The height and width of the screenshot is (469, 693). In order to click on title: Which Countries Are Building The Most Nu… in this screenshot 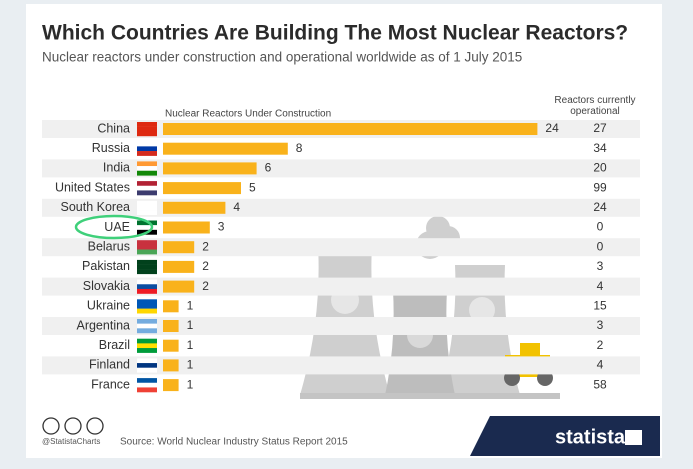, I will do `click(335, 33)`.